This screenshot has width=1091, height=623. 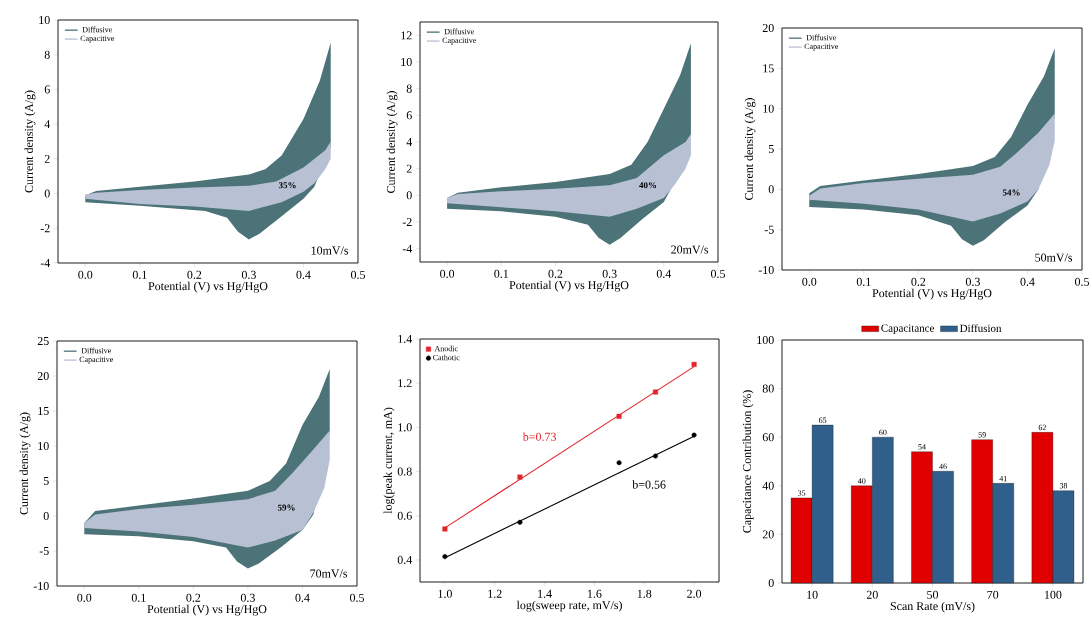 I want to click on y-tick-label: 40, so click(x=768, y=485).